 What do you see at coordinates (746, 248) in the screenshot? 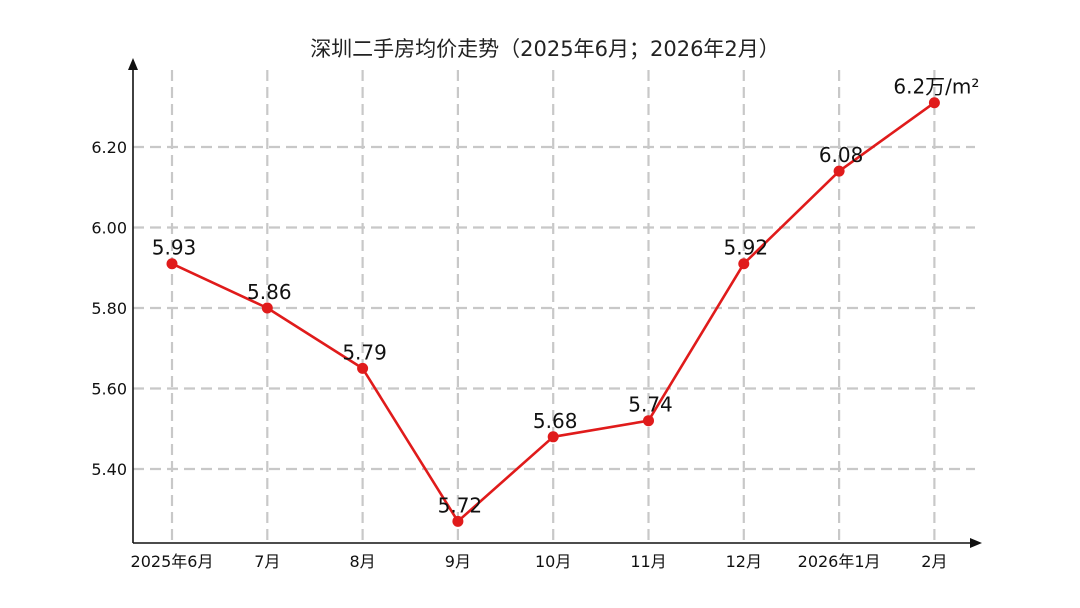
I see `data-label: 5.92` at bounding box center [746, 248].